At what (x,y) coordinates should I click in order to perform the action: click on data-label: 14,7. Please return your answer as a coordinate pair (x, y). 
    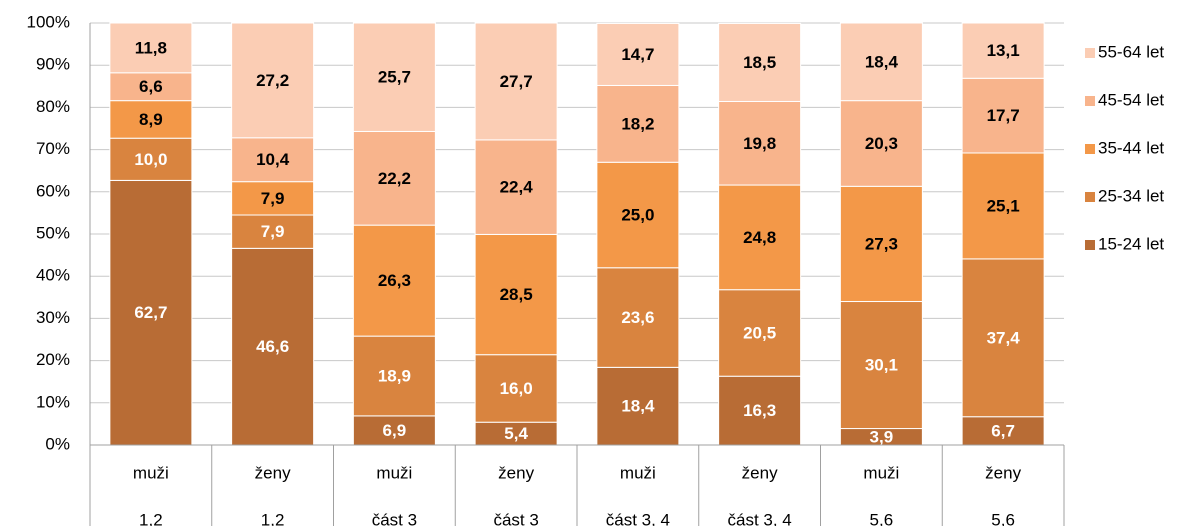
    Looking at the image, I should click on (637, 54).